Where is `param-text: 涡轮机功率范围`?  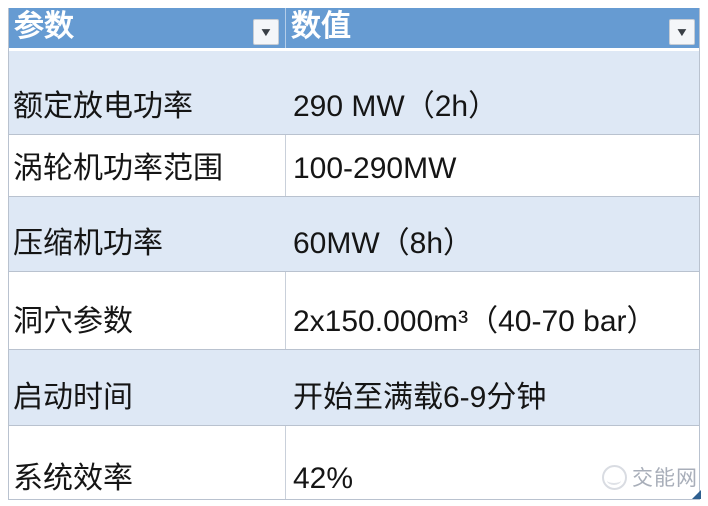
param-text: 涡轮机功率范围 is located at coordinates (118, 168).